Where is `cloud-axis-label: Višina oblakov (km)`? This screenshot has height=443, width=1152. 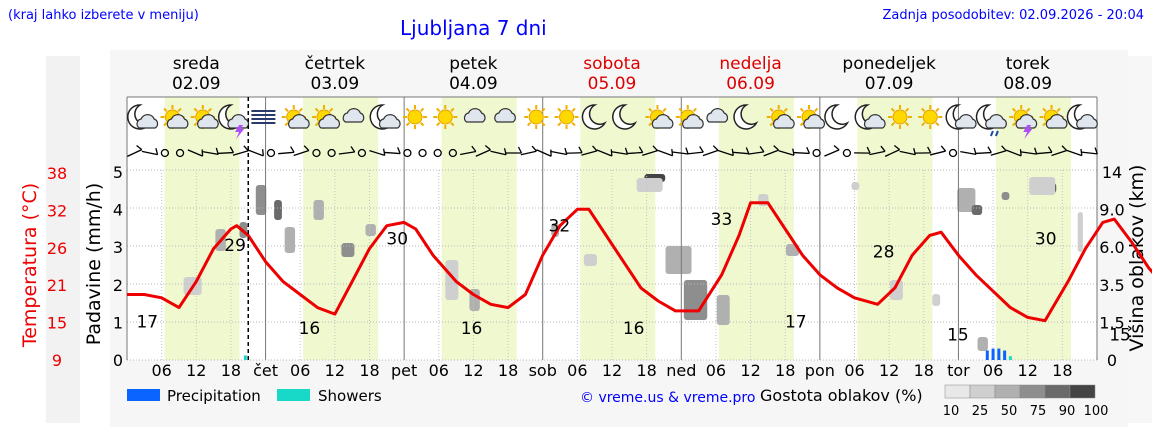 cloud-axis-label: Višina oblakov (km) is located at coordinates (1137, 258).